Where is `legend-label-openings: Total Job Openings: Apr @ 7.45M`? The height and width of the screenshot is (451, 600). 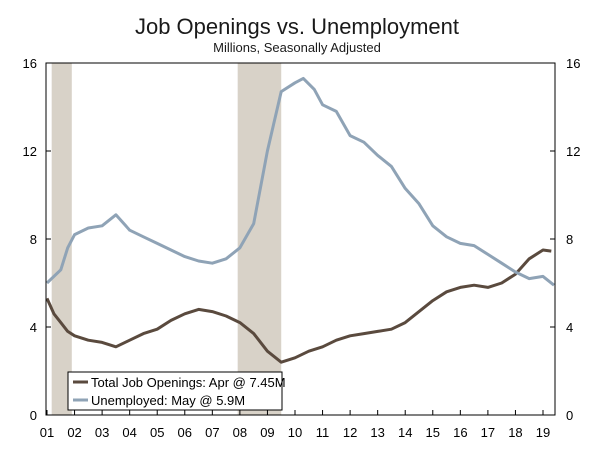 legend-label-openings: Total Job Openings: Apr @ 7.45M is located at coordinates (188, 382).